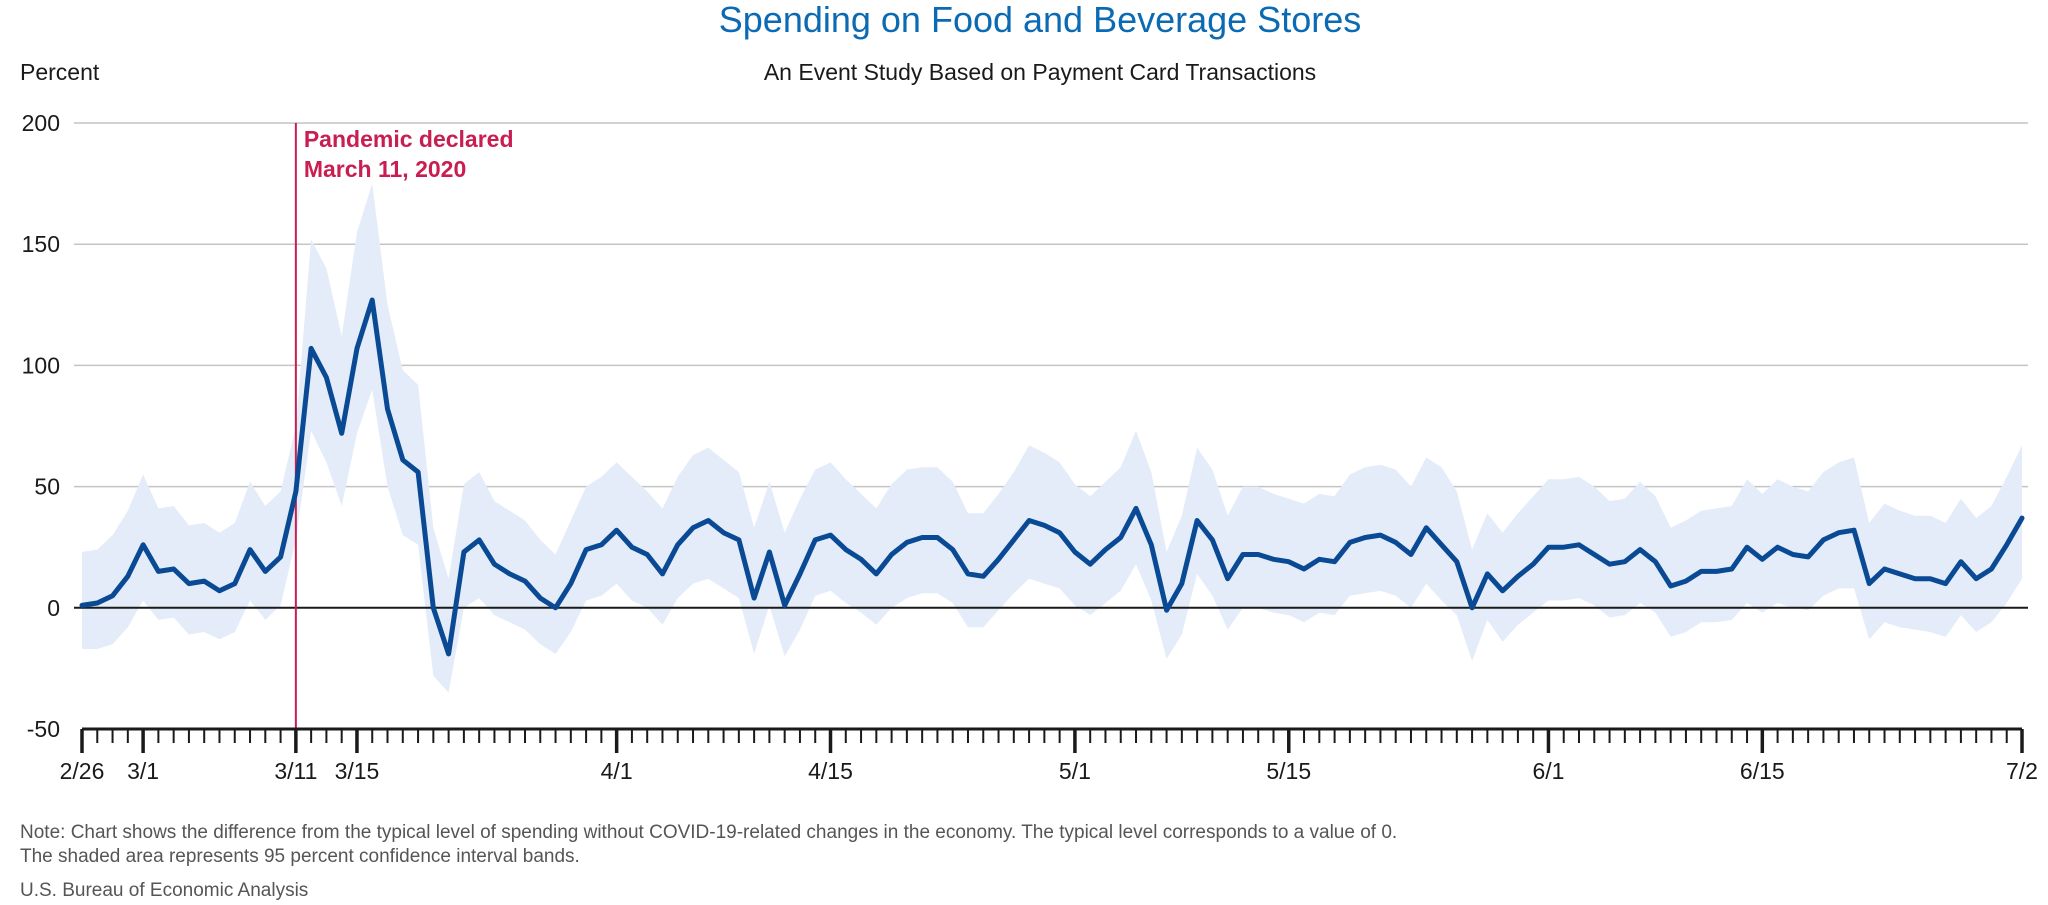 This screenshot has width=2048, height=905. What do you see at coordinates (82, 771) in the screenshot?
I see `x-tick-label: 2/26` at bounding box center [82, 771].